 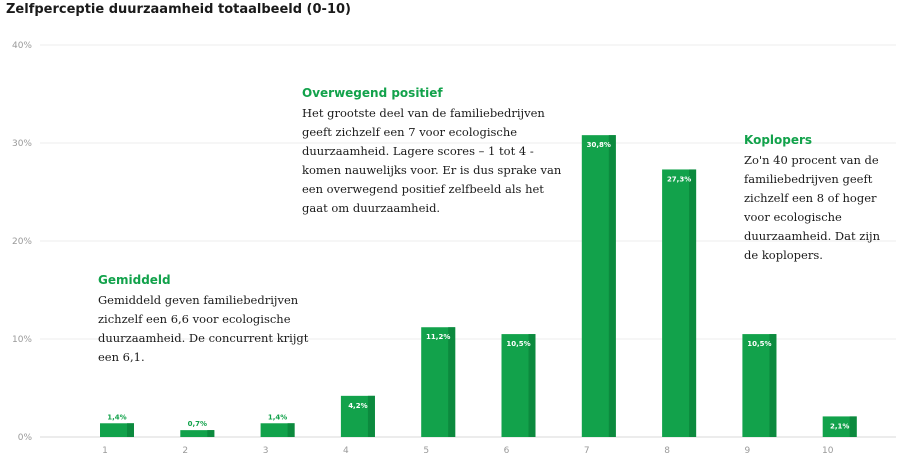 I want to click on annotation-heading: Overwegend positief, so click(x=372, y=93).